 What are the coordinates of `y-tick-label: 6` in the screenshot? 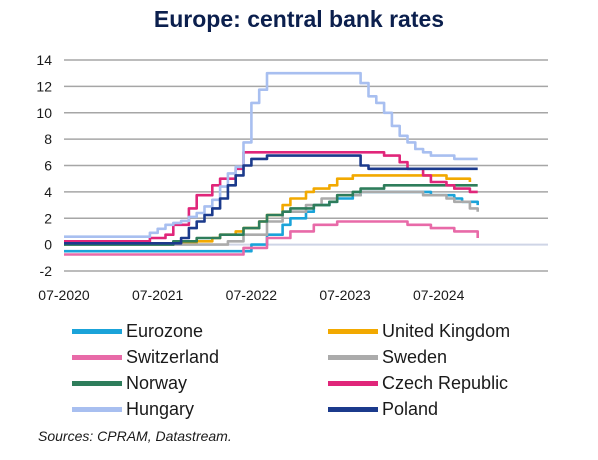 It's located at (48, 166).